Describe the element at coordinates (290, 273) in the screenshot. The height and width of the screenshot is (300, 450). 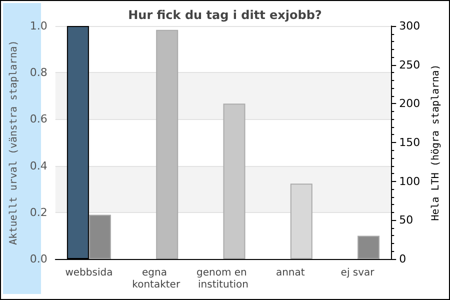
I see `x-tick-label: annat` at that location.